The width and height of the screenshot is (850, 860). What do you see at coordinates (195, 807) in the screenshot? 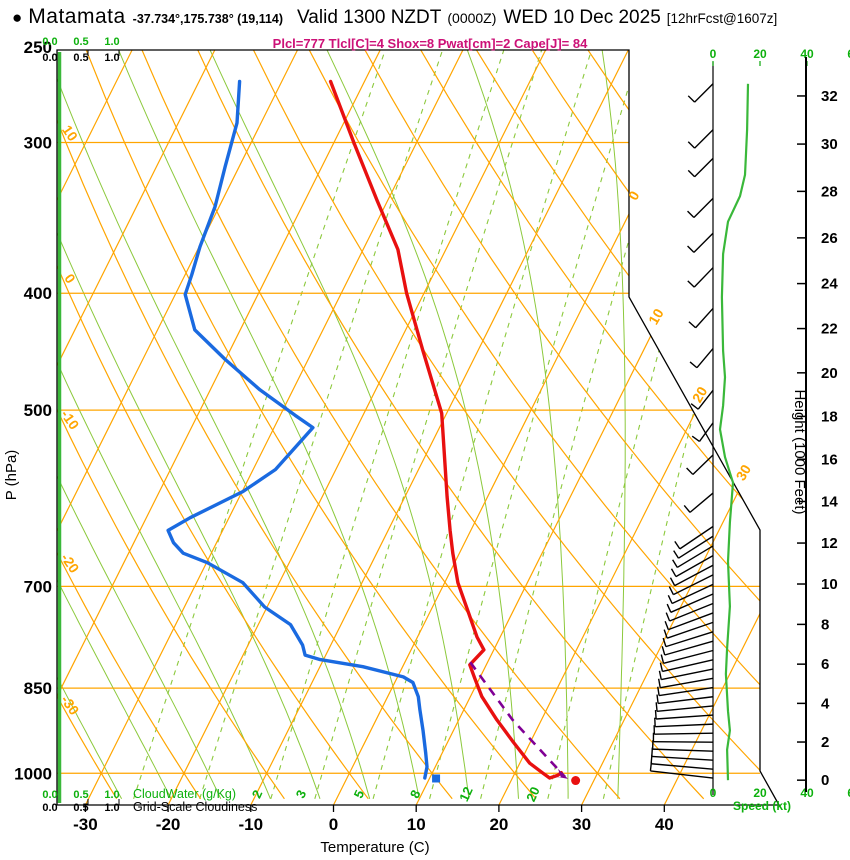
I see `cloudiness-legend: Grid-Scale Cloudiness` at bounding box center [195, 807].